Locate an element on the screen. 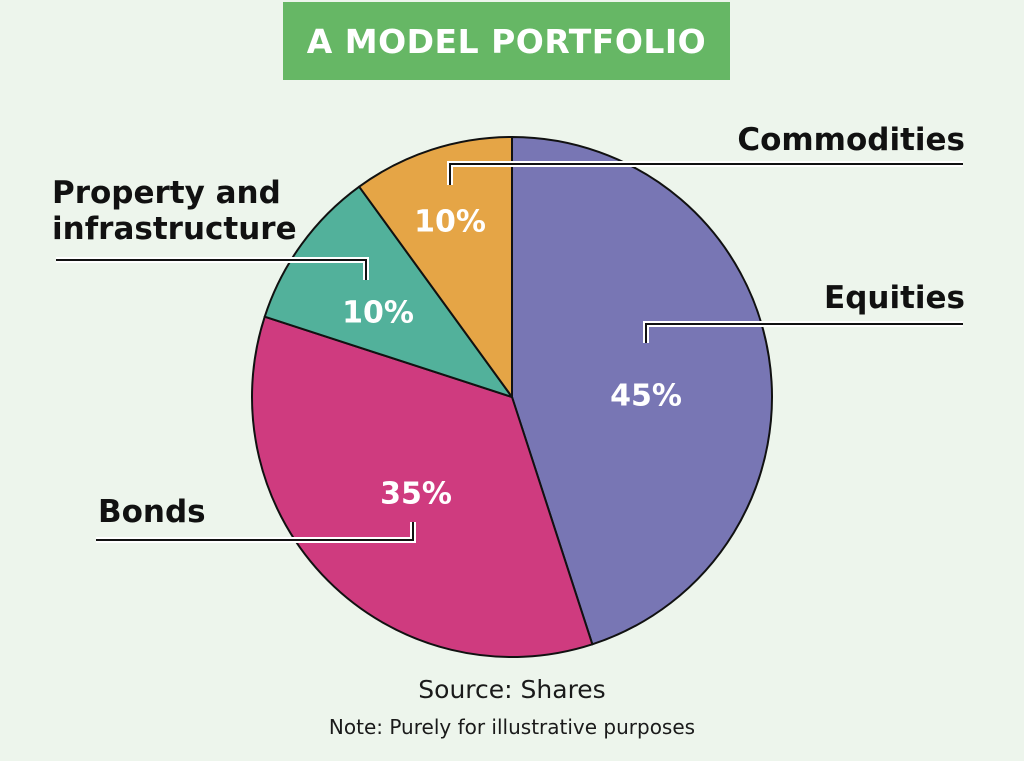 Image resolution: width=1024 pixels, height=761 pixels. note-text: Note: Purely for illustrative purposes is located at coordinates (512, 727).